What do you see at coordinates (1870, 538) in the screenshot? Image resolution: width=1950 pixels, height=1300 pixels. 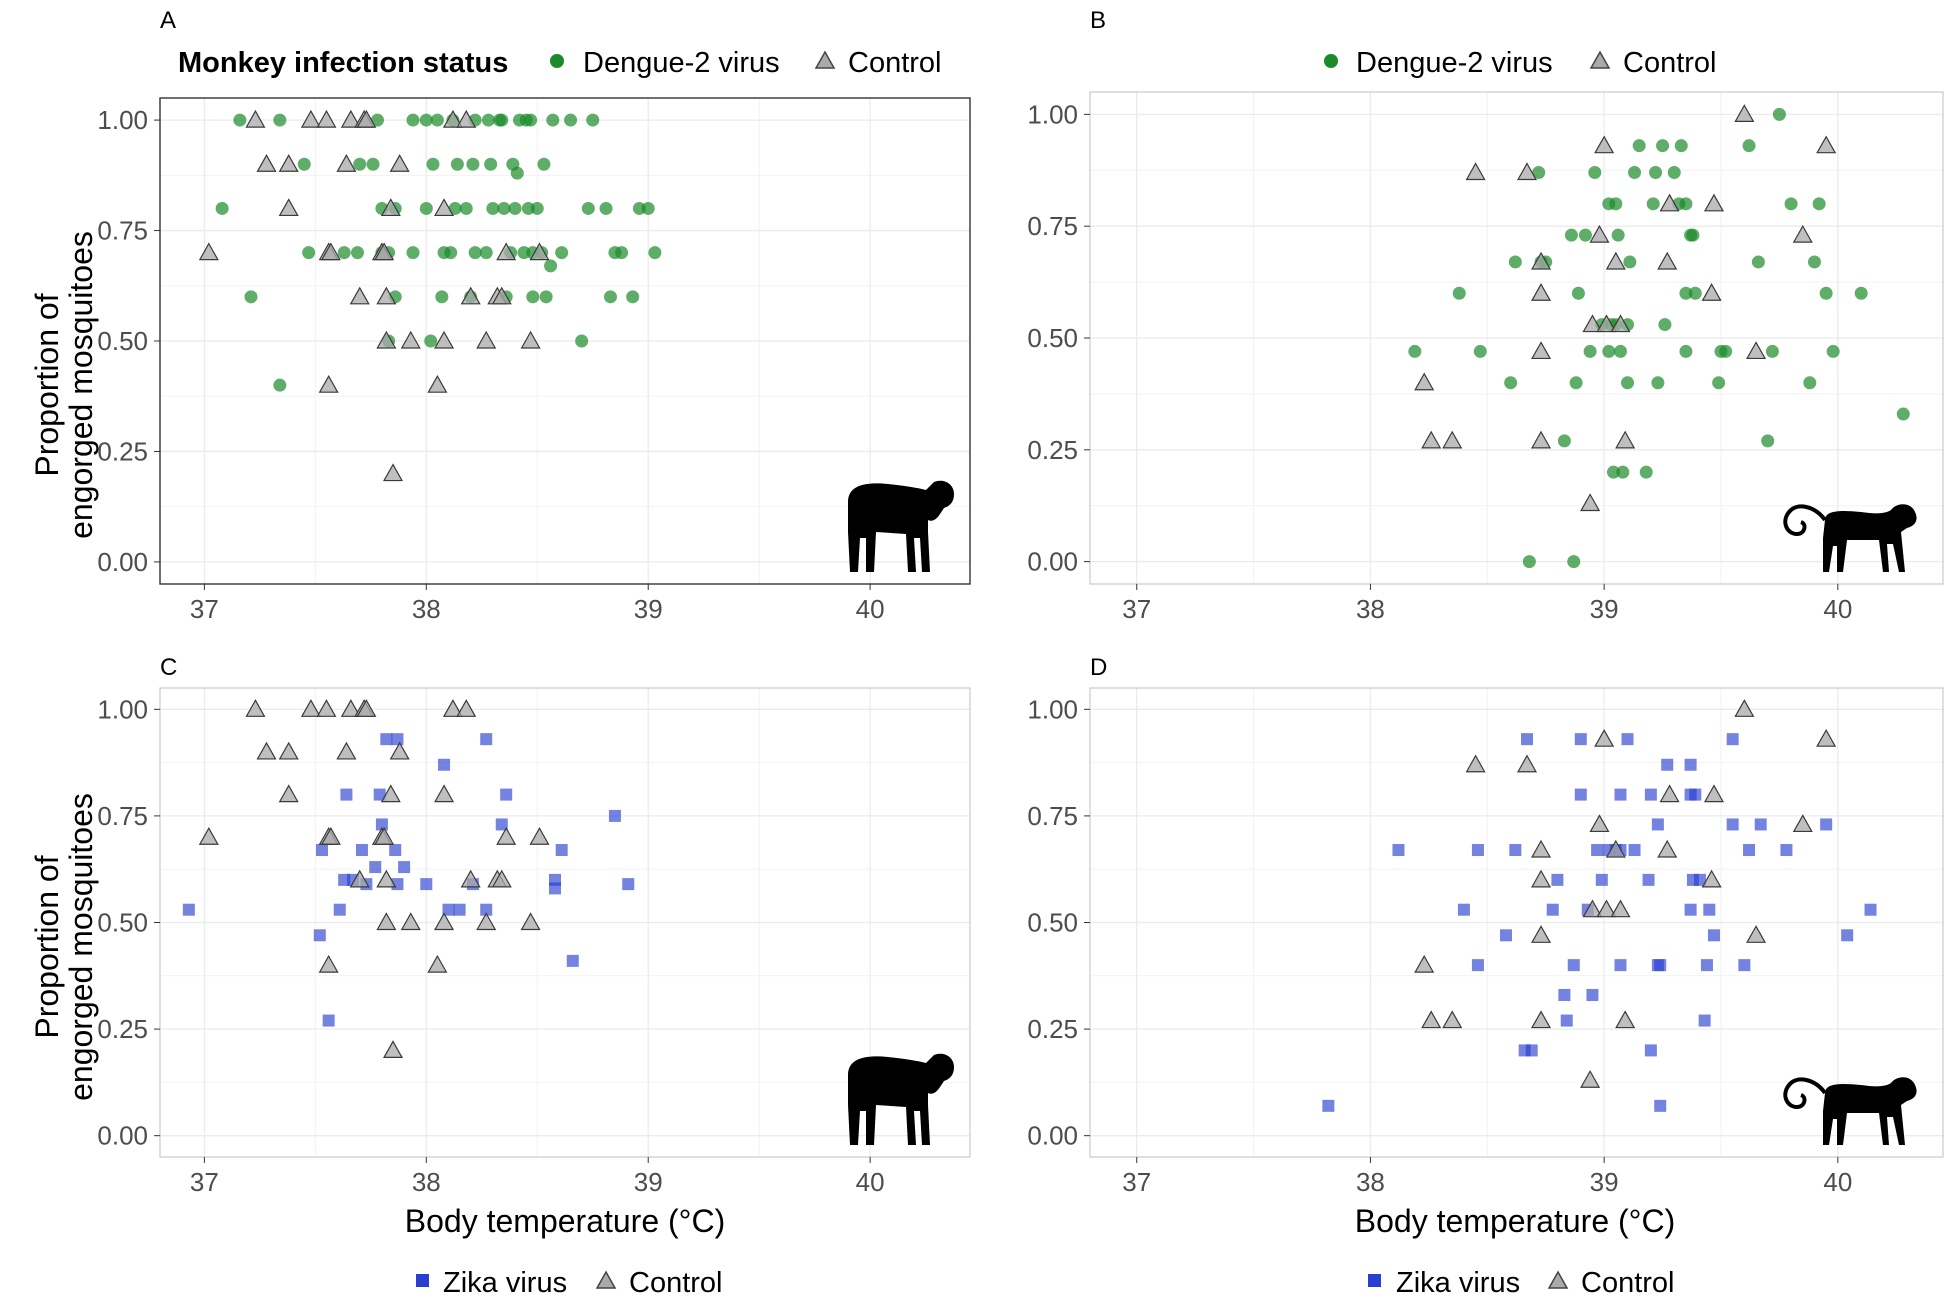 I see `squirrel-monkey-body` at bounding box center [1870, 538].